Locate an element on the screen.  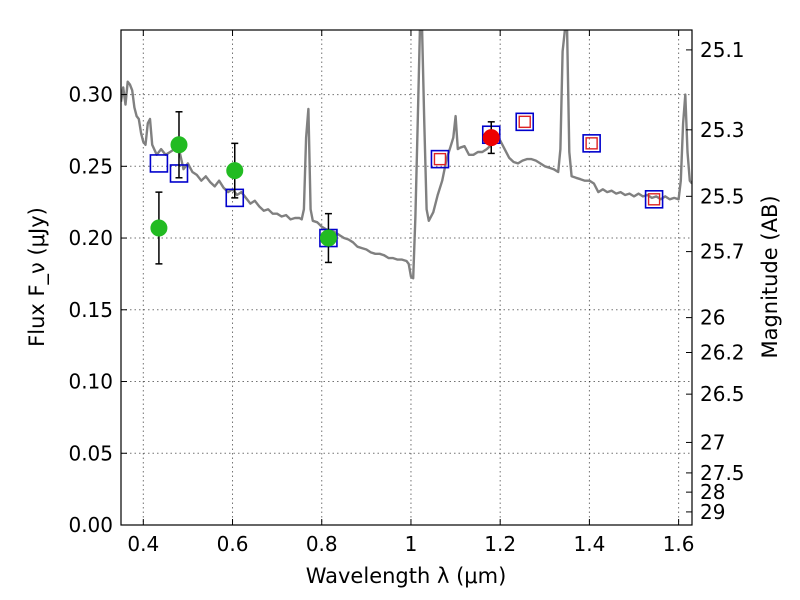
right-tick-label: 26 is located at coordinates (712, 318).